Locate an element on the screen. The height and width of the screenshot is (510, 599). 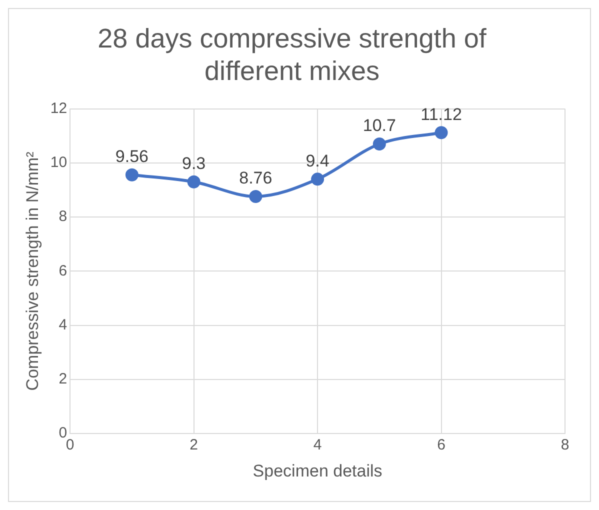
x-tick-label: 8 is located at coordinates (565, 445).